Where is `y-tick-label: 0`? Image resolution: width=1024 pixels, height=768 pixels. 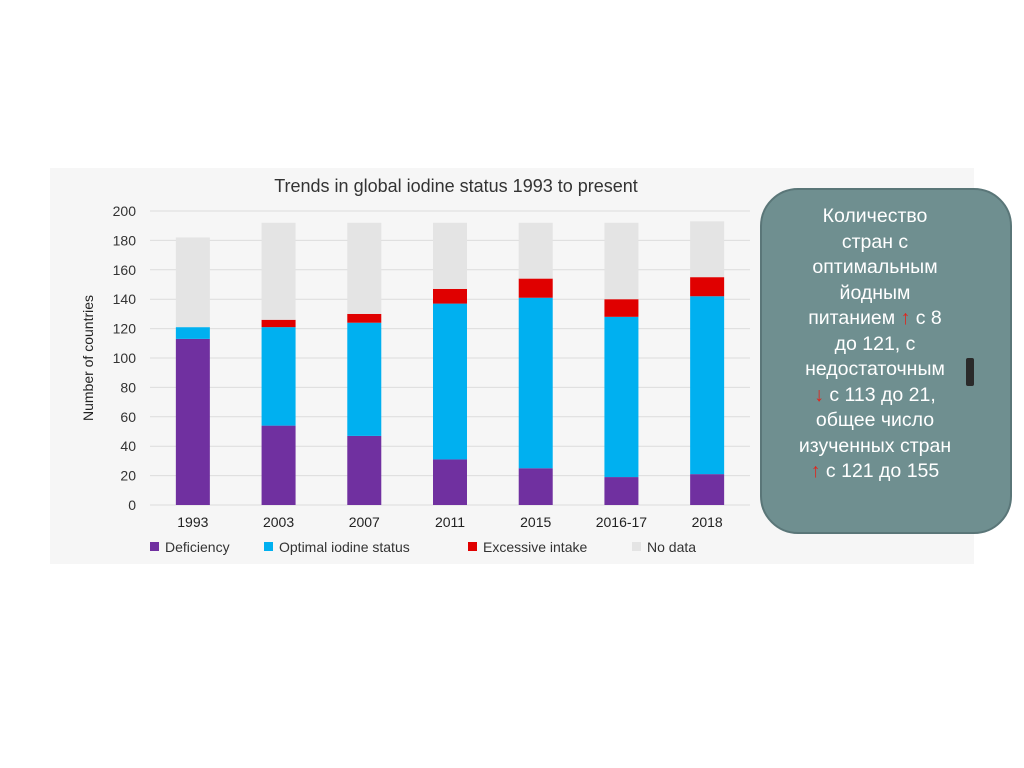 y-tick-label: 0 is located at coordinates (132, 505).